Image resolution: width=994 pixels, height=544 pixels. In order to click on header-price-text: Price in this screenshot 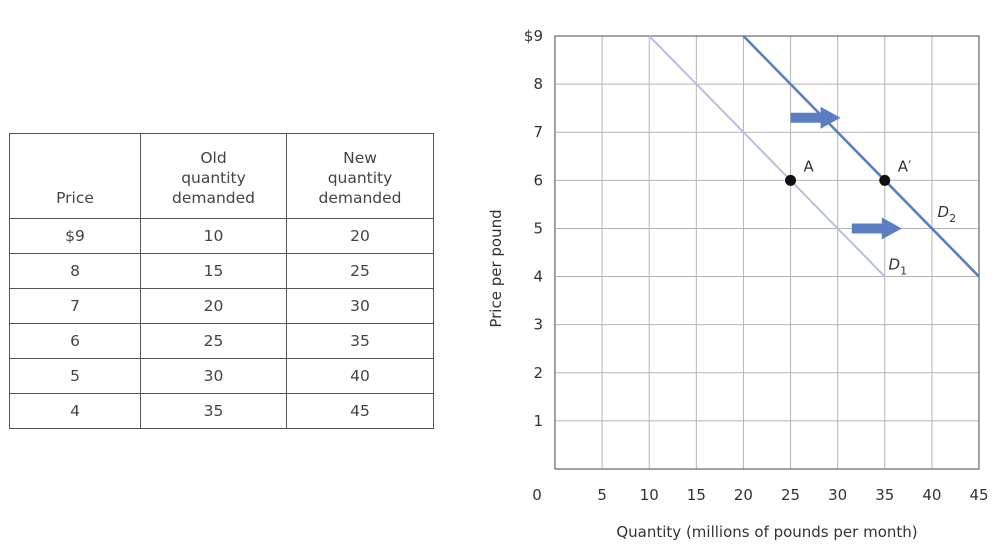, I will do `click(75, 198)`.